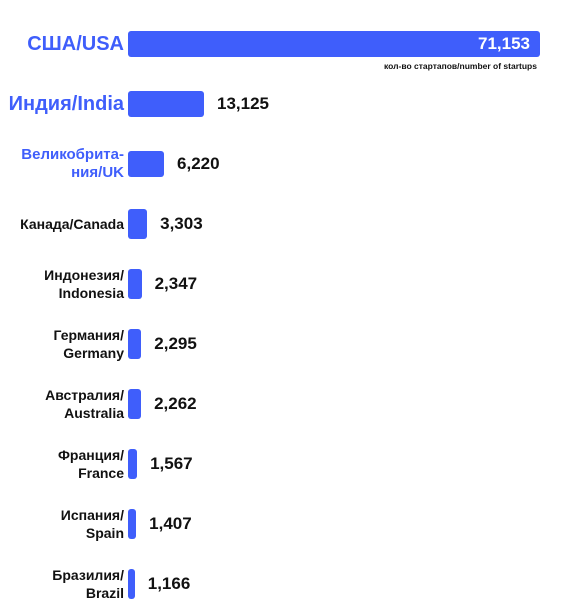 The image size is (572, 611). What do you see at coordinates (460, 66) in the screenshot?
I see `annotation: кол-во стартапов/number of startups` at bounding box center [460, 66].